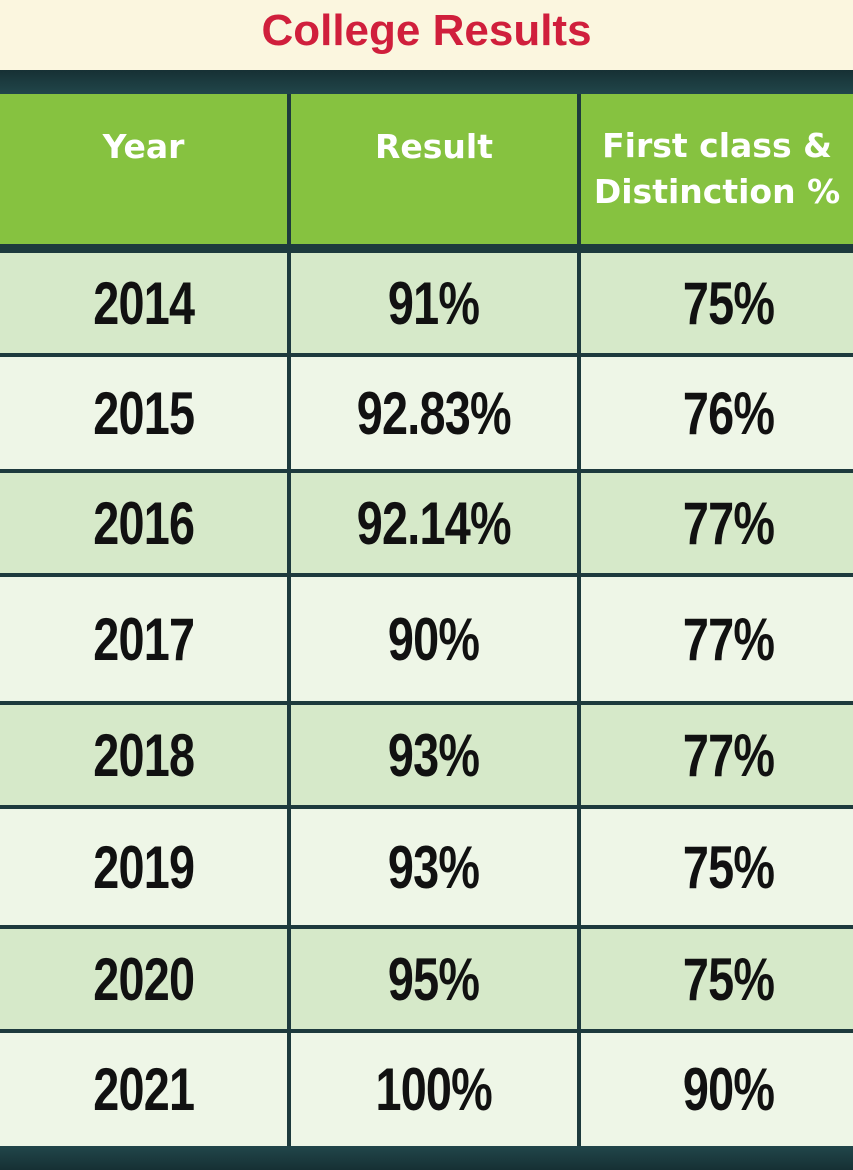 The image size is (853, 1170). What do you see at coordinates (426, 1158) in the screenshot?
I see `bottom-divider-band` at bounding box center [426, 1158].